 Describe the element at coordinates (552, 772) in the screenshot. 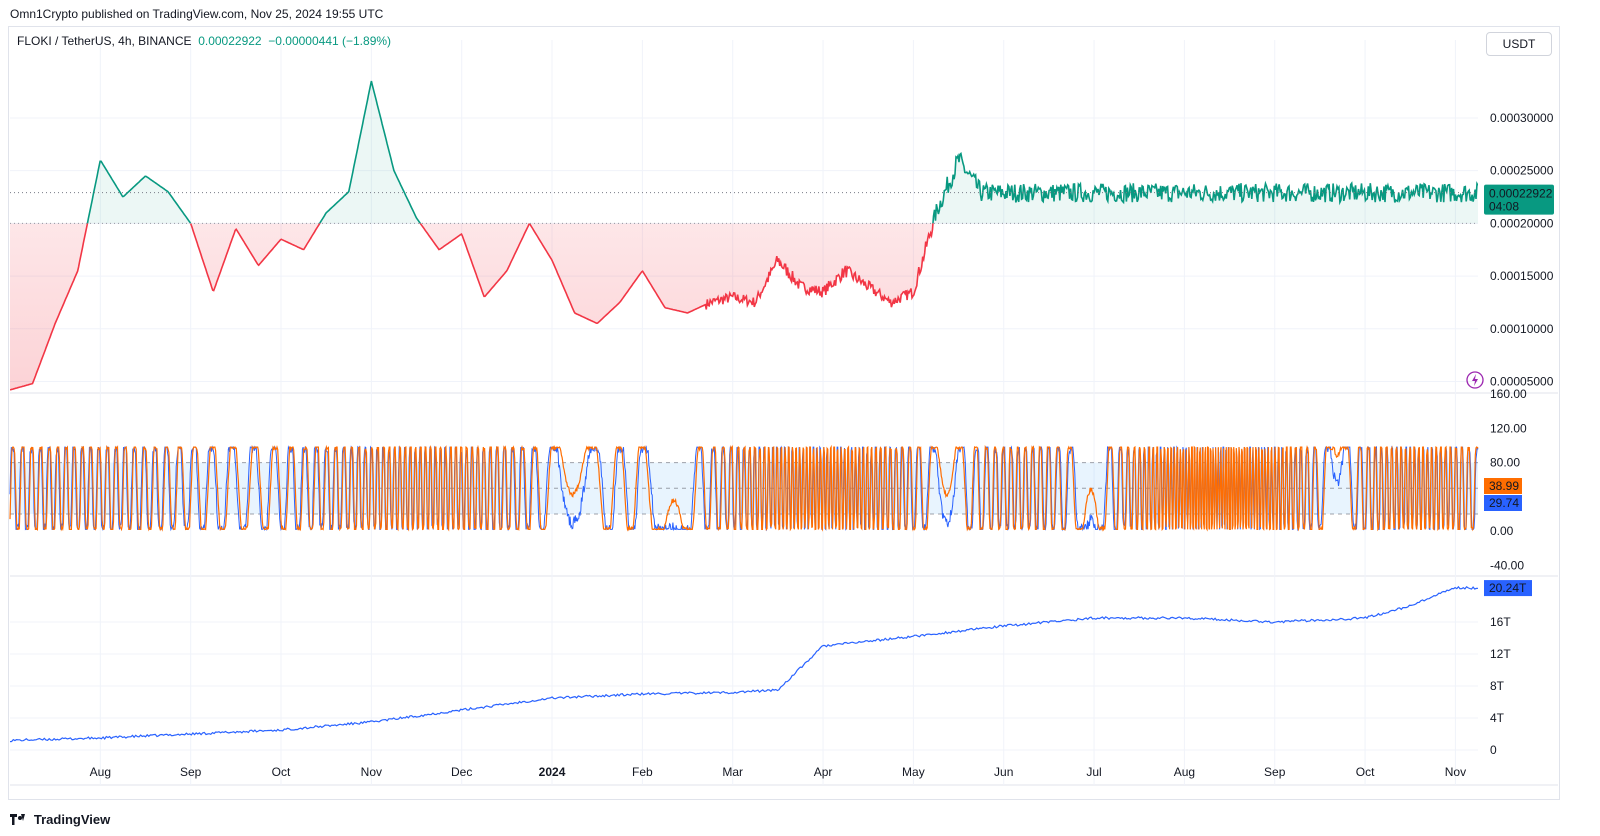

I see `time-axis-label: 2024` at that location.